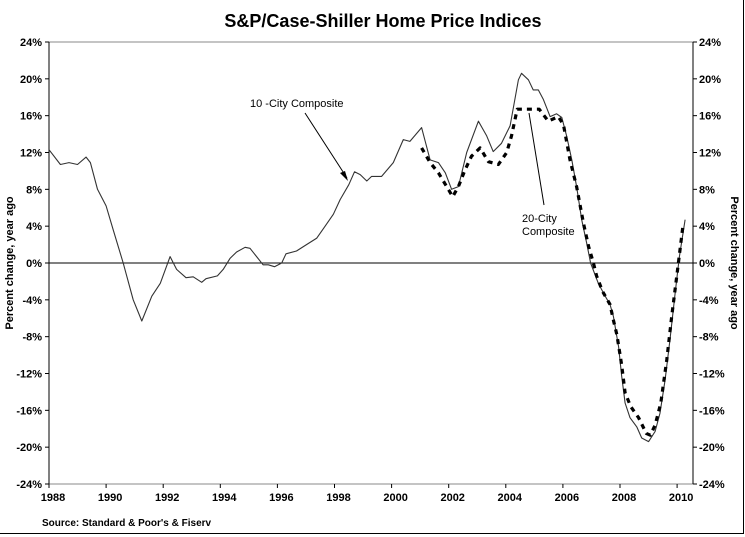 This screenshot has width=745, height=537. Describe the element at coordinates (412, 168) in the screenshot. I see `annotations: 10 -City Composite 20-City Composite` at that location.